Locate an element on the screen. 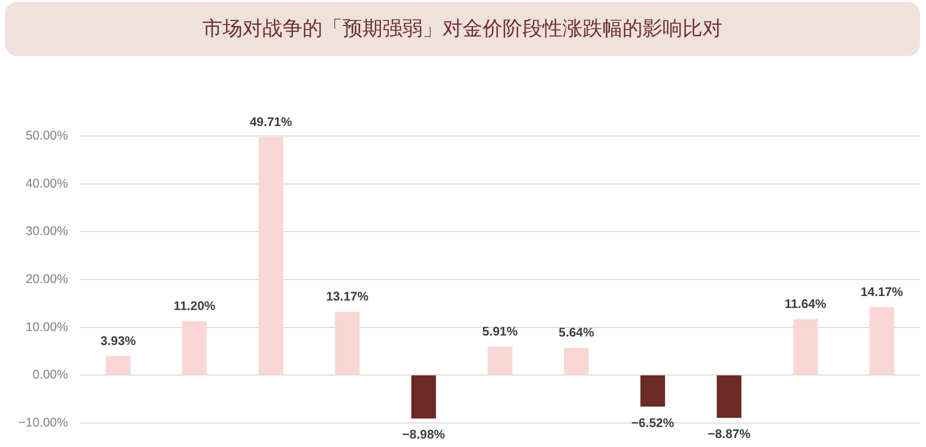 Image resolution: width=926 pixels, height=447 pixels. y-tick-label: −10.00% is located at coordinates (43, 422).